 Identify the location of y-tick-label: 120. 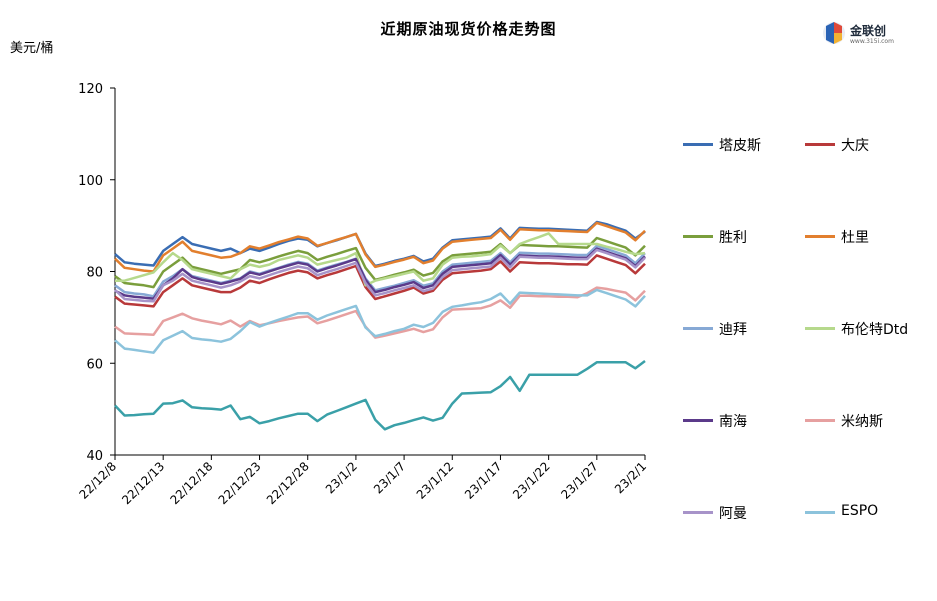
(90, 89).